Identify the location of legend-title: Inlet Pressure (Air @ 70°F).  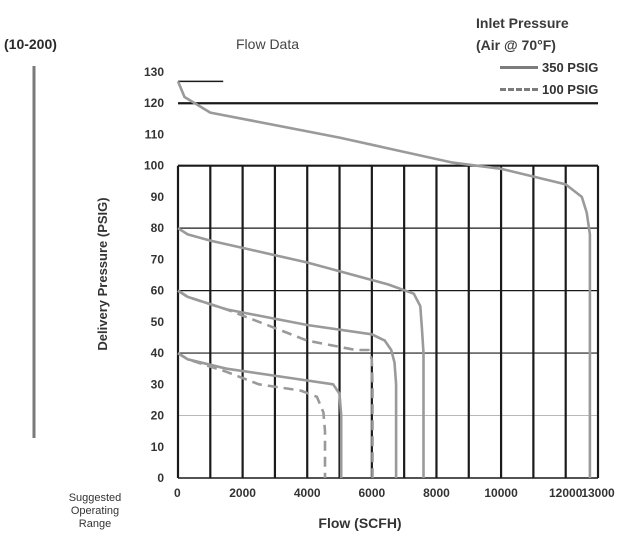
(522, 34).